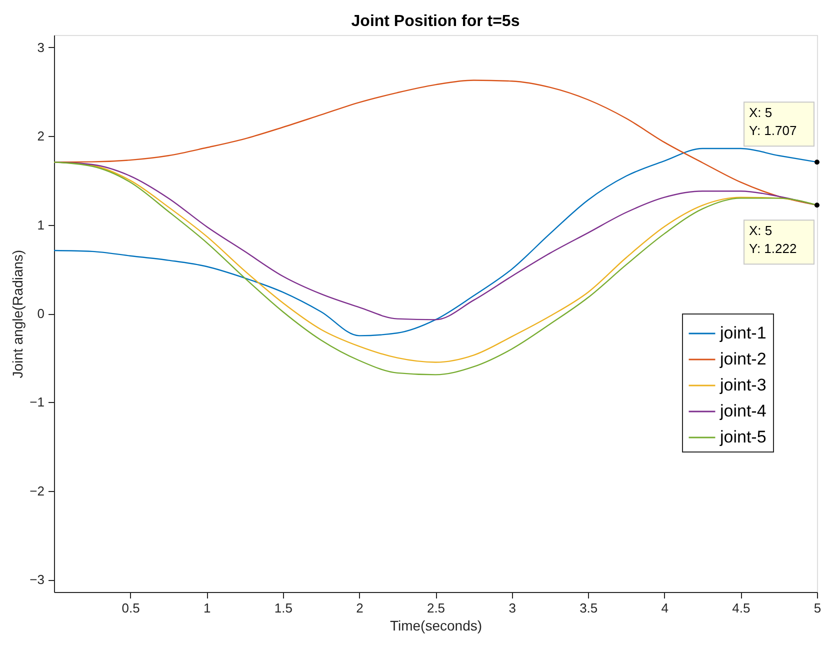  Describe the element at coordinates (742, 359) in the screenshot. I see `legend-label: joint-2` at that location.